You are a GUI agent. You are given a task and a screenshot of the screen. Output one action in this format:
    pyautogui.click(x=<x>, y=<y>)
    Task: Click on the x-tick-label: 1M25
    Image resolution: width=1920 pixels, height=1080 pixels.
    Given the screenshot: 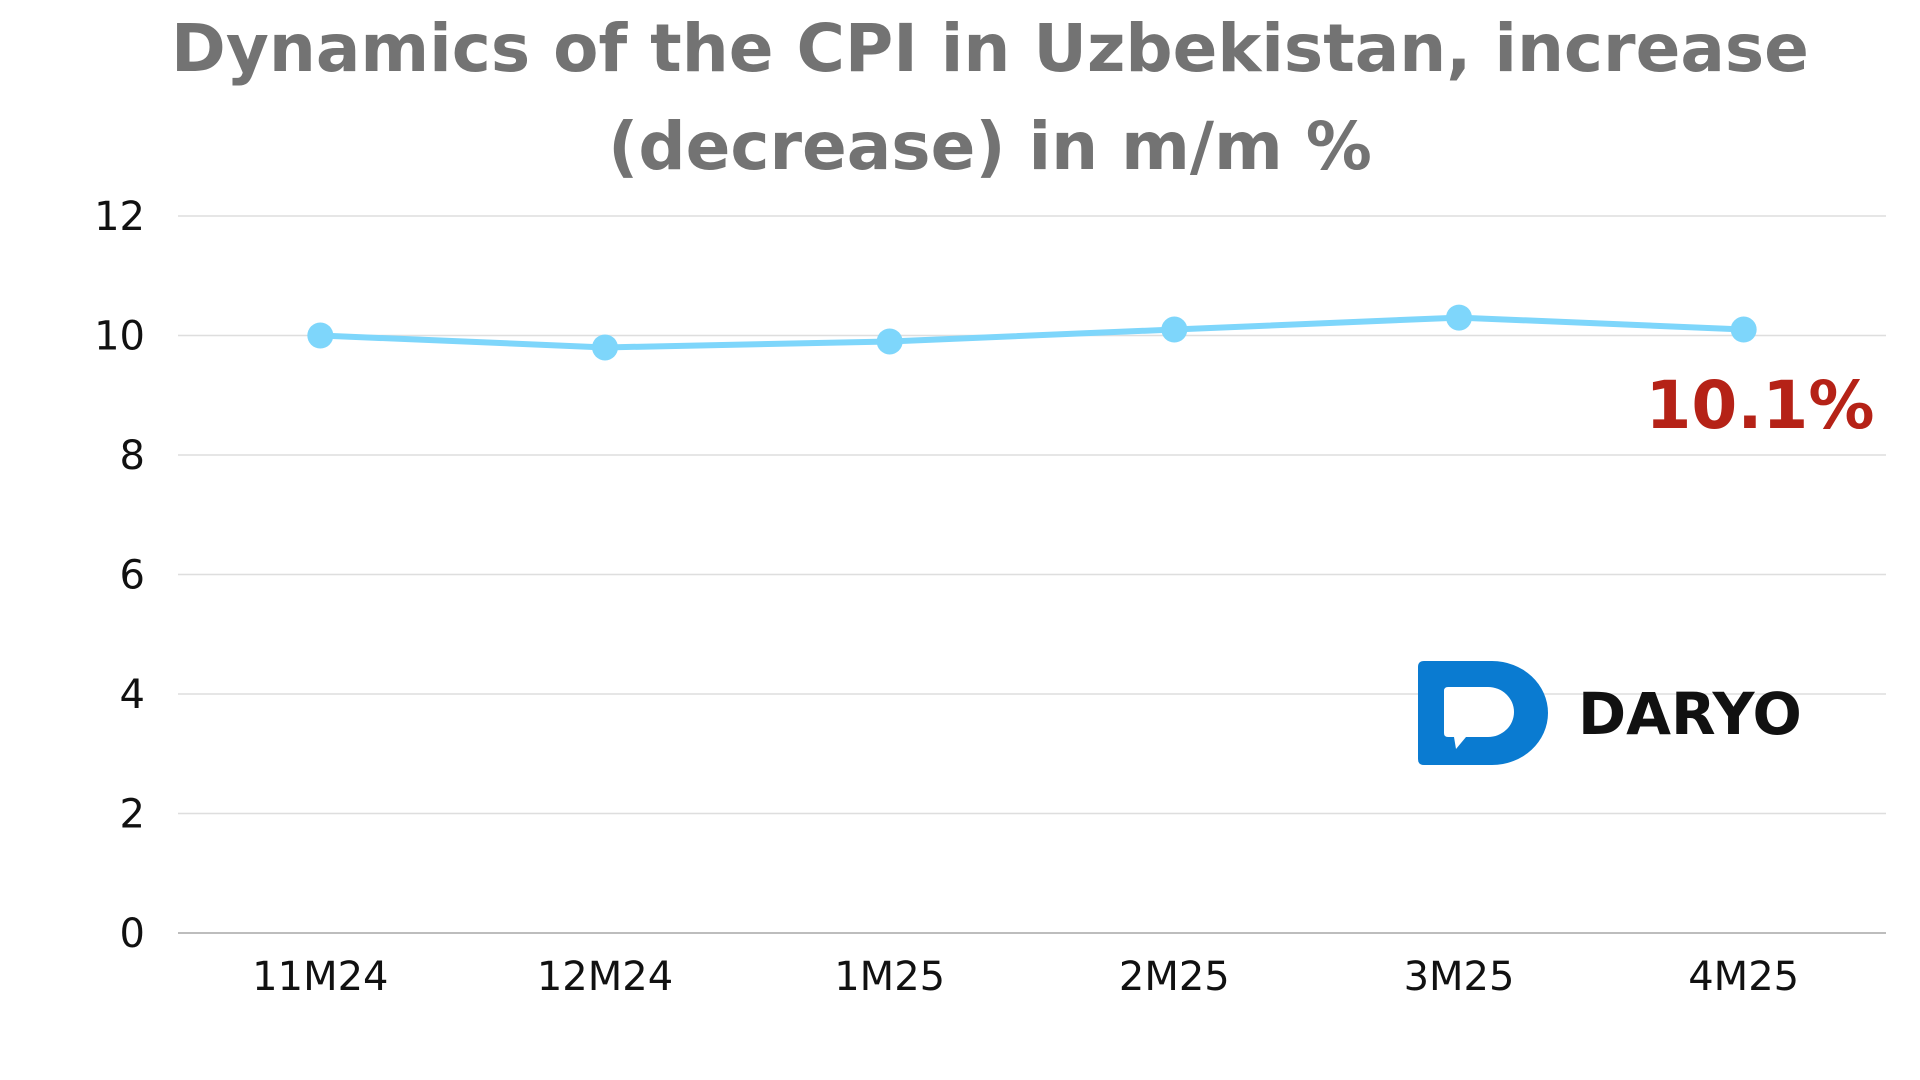 What is the action you would take?
    pyautogui.click(x=889, y=977)
    